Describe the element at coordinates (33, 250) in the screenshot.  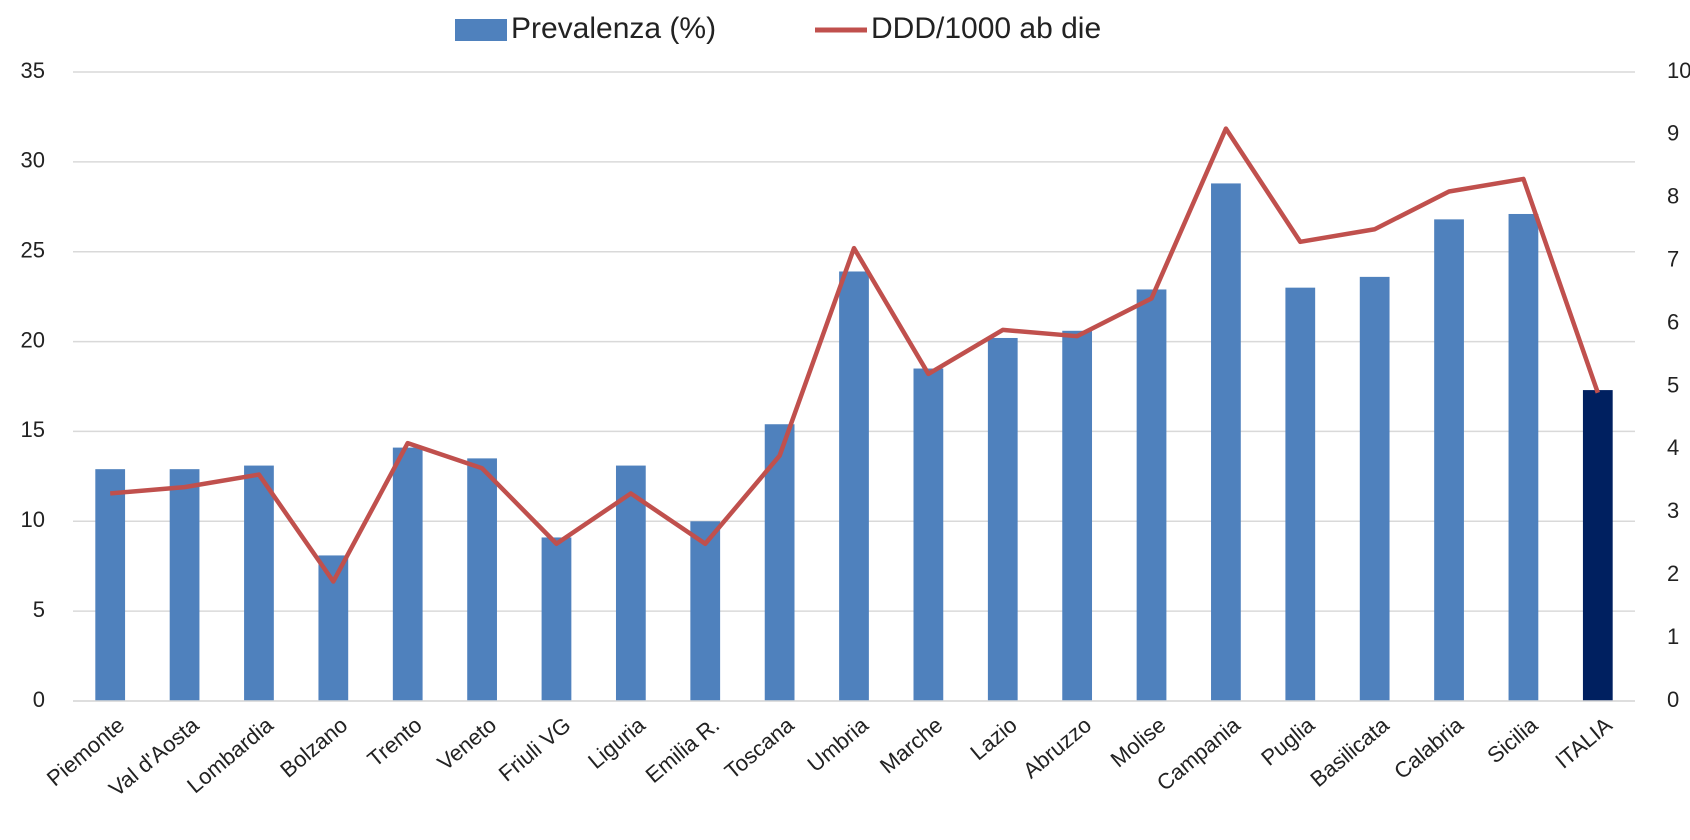
I see `y-tick-label: 25` at that location.